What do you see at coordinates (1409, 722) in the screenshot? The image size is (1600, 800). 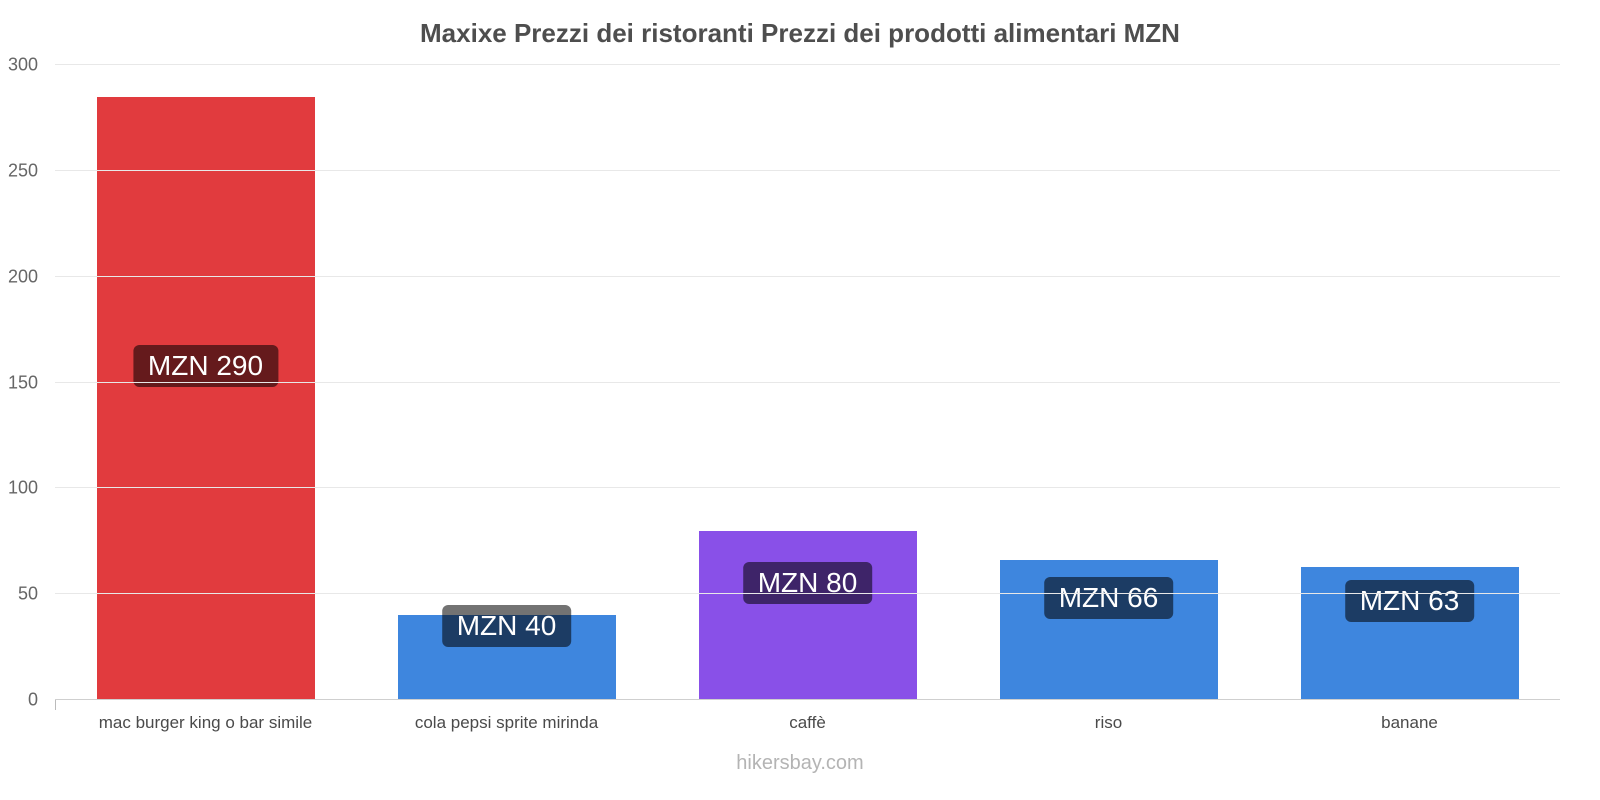 I see `x-axis-category-label: banane` at bounding box center [1409, 722].